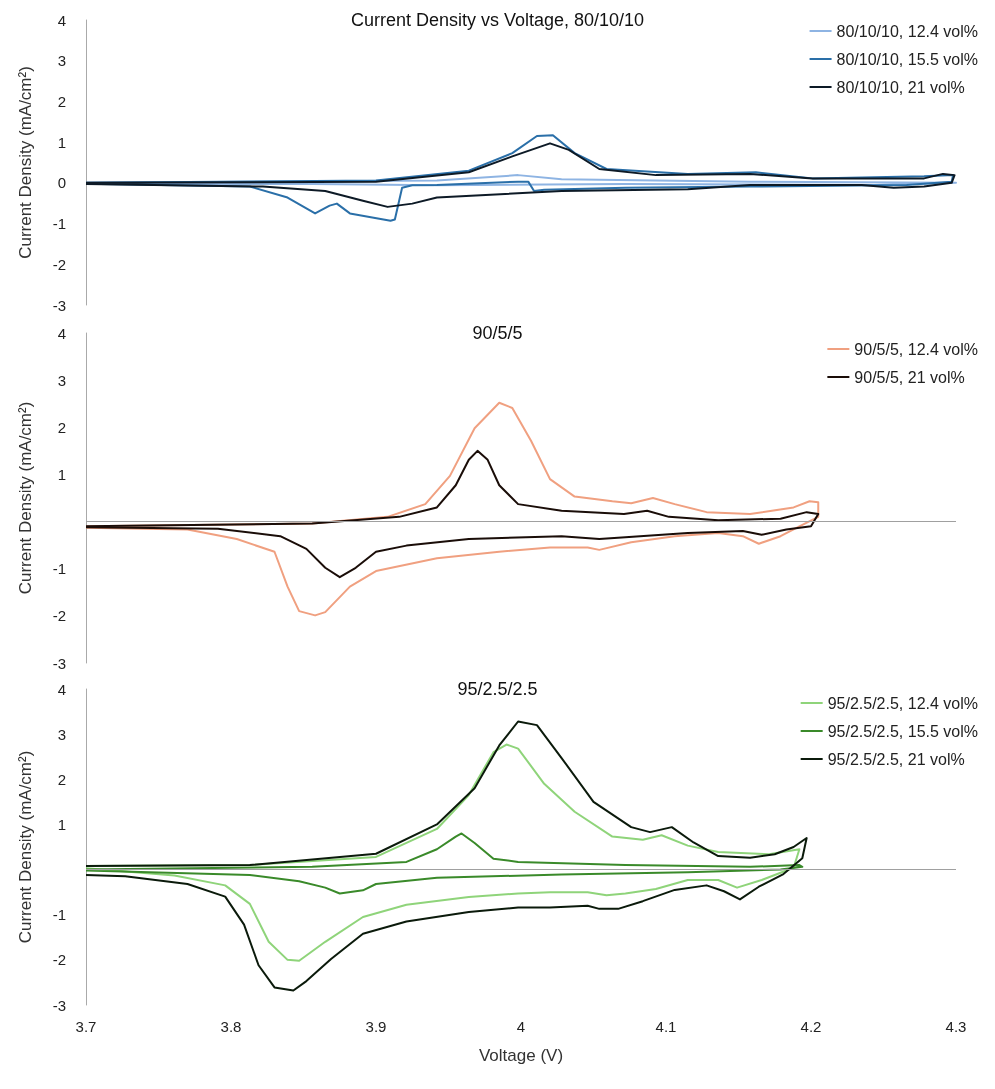  I want to click on x-axis-title: Voltage (V), so click(521, 1055).